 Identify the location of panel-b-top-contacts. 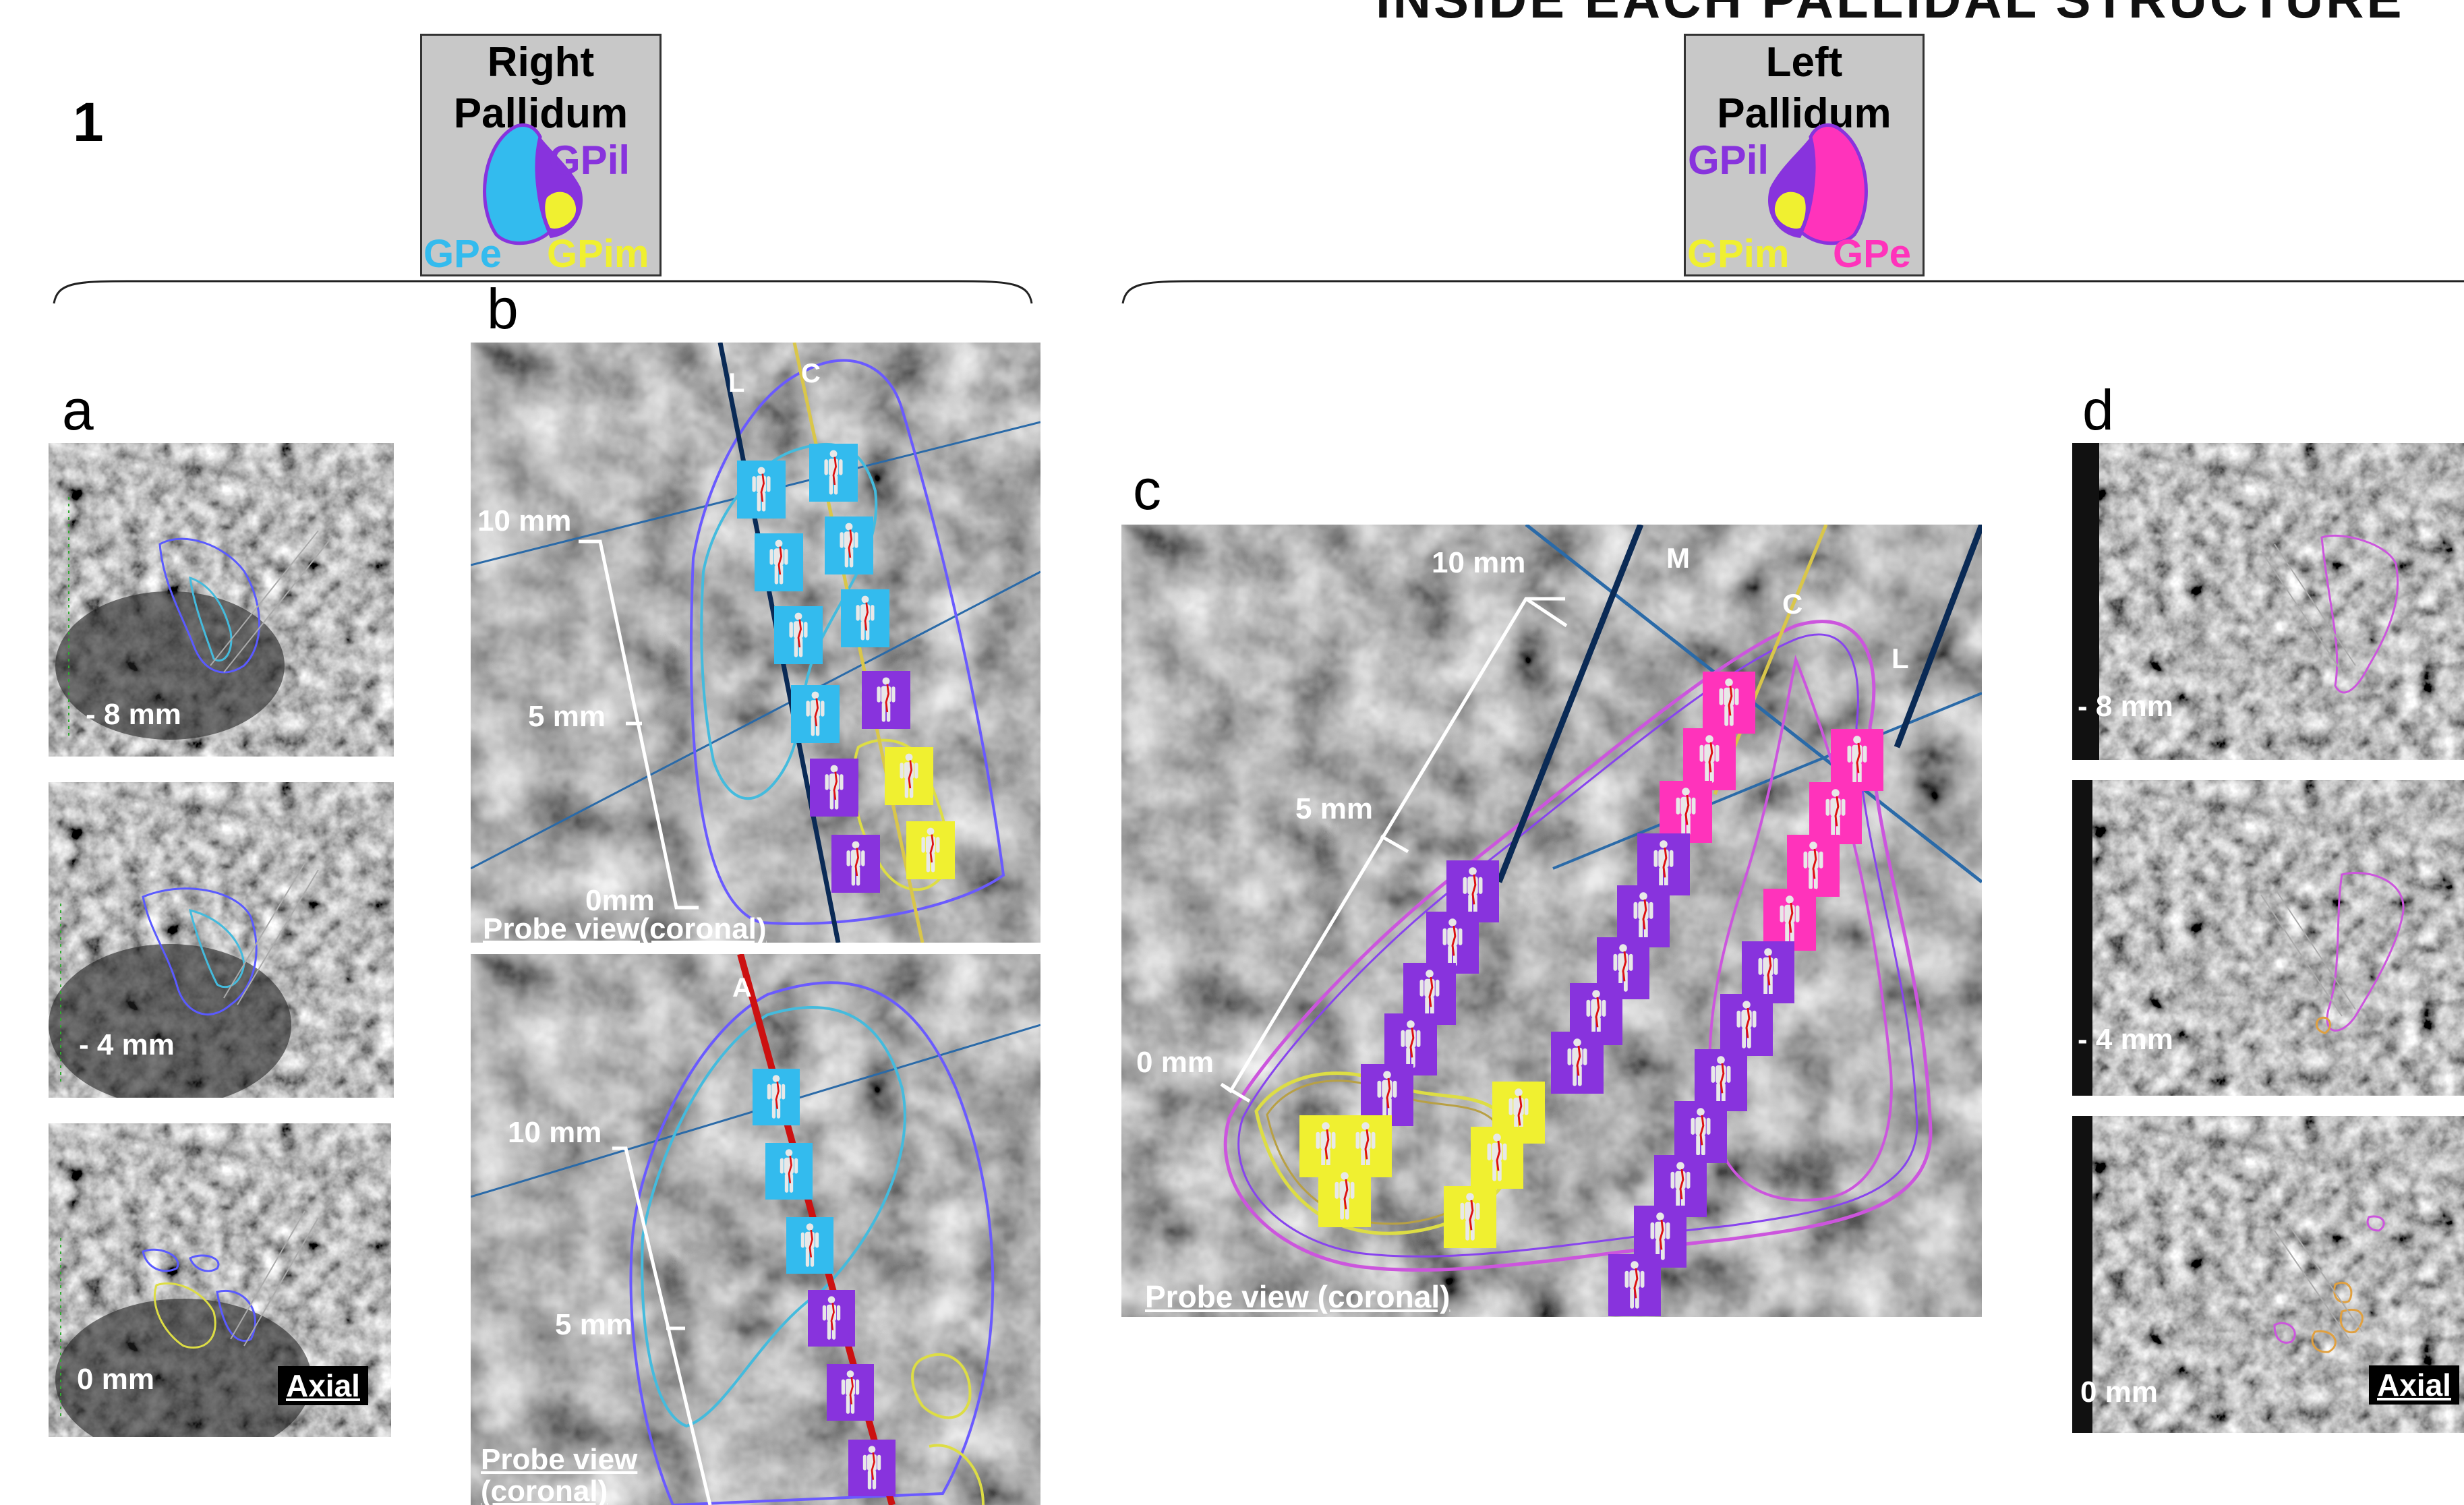
(755, 643).